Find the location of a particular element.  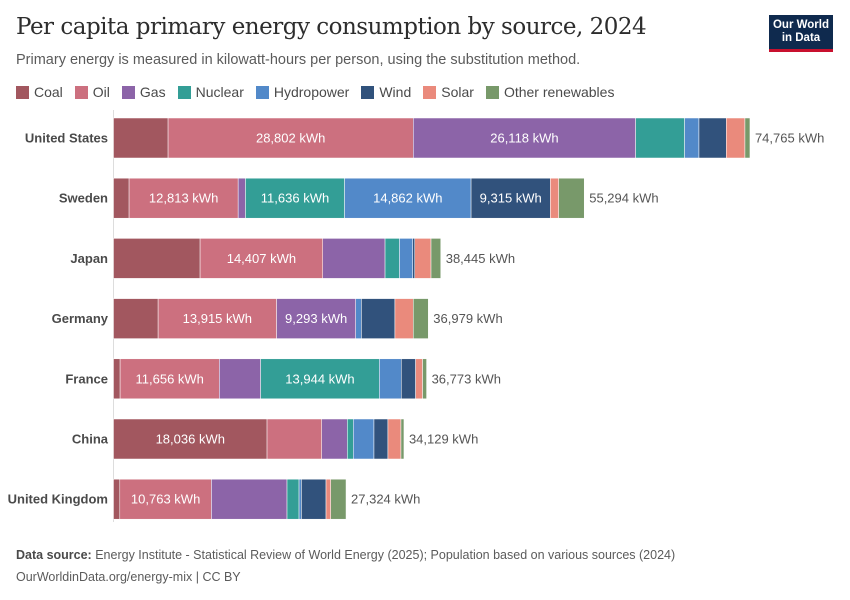

legend-item-wind: Wind is located at coordinates (386, 92).